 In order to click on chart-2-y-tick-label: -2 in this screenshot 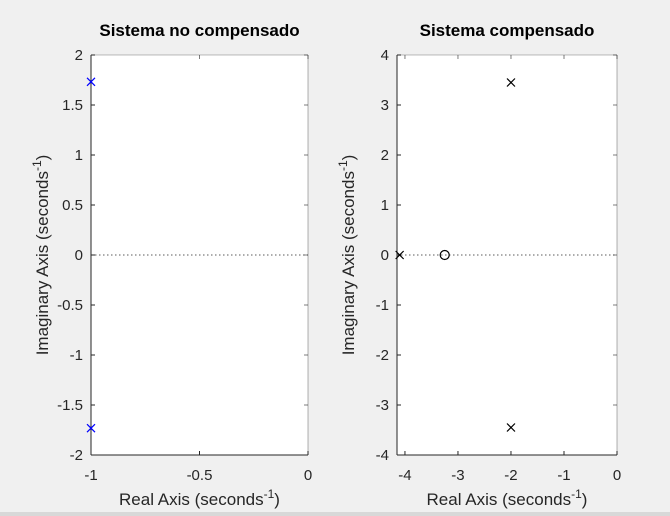, I will do `click(382, 355)`.